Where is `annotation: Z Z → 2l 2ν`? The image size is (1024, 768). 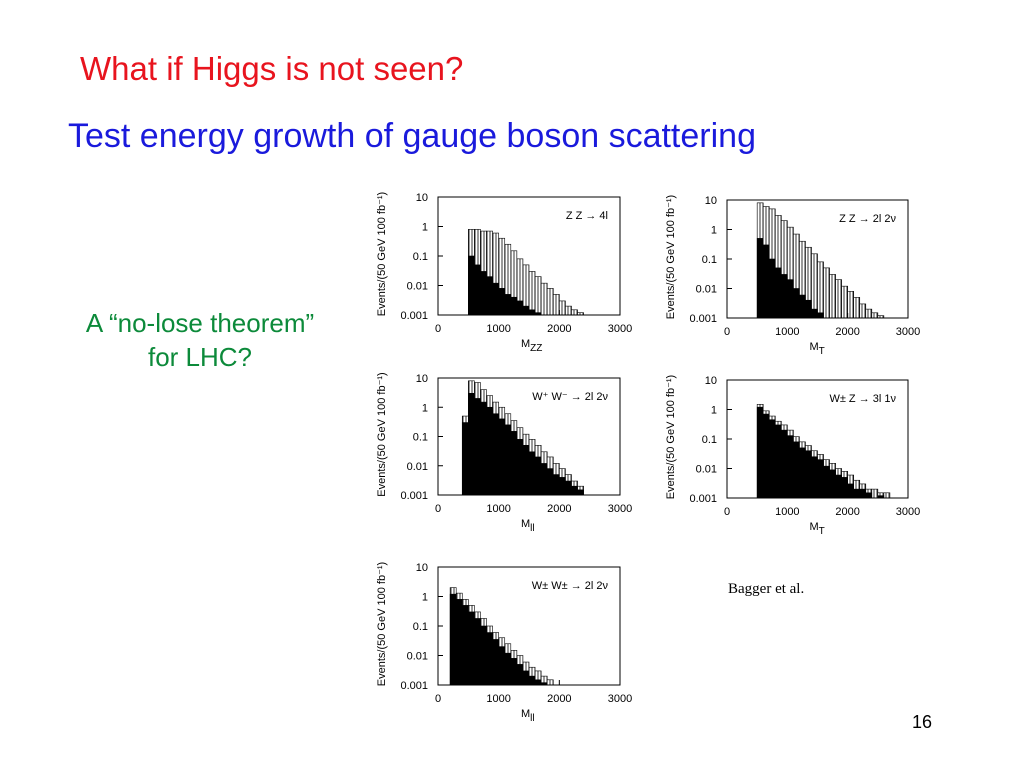 annotation: Z Z → 2l 2ν is located at coordinates (867, 219).